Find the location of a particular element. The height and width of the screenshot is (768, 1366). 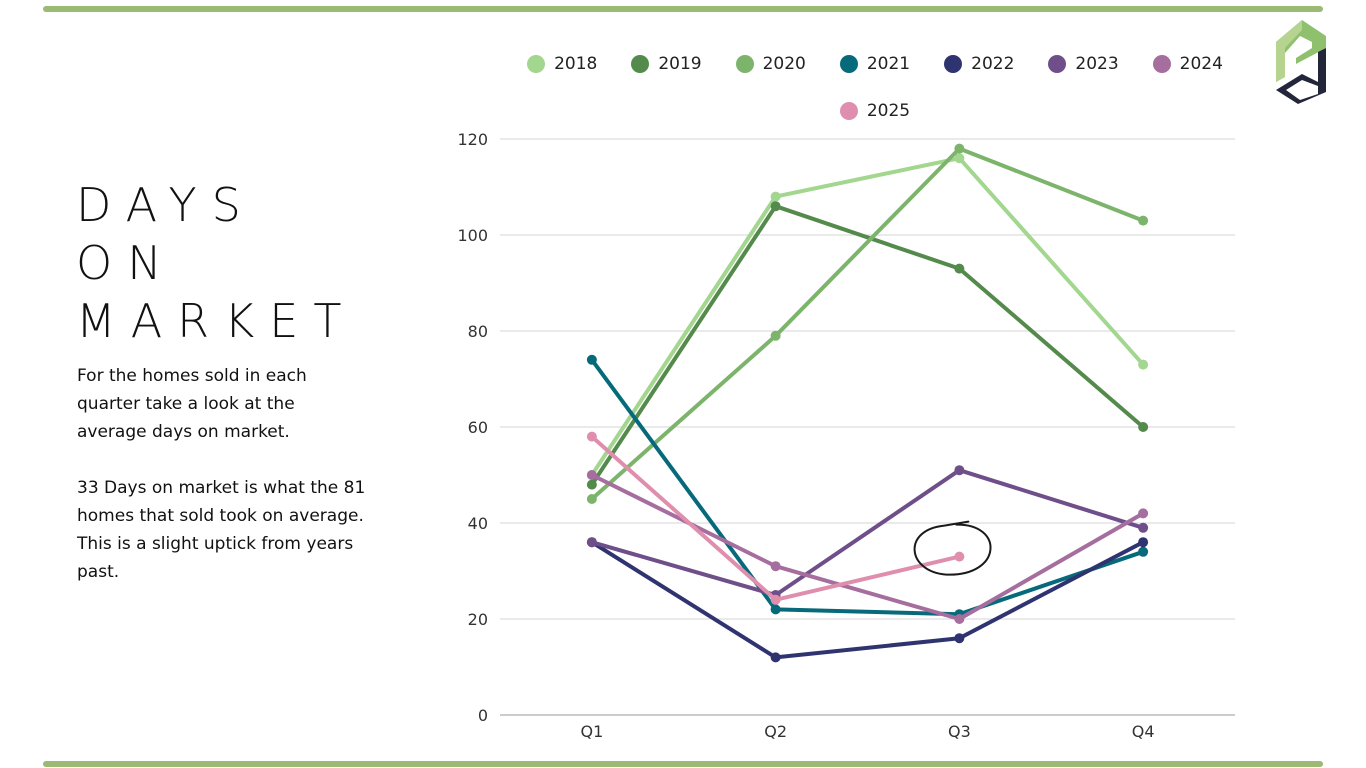

legend-item-2019: 2019 is located at coordinates (666, 63).